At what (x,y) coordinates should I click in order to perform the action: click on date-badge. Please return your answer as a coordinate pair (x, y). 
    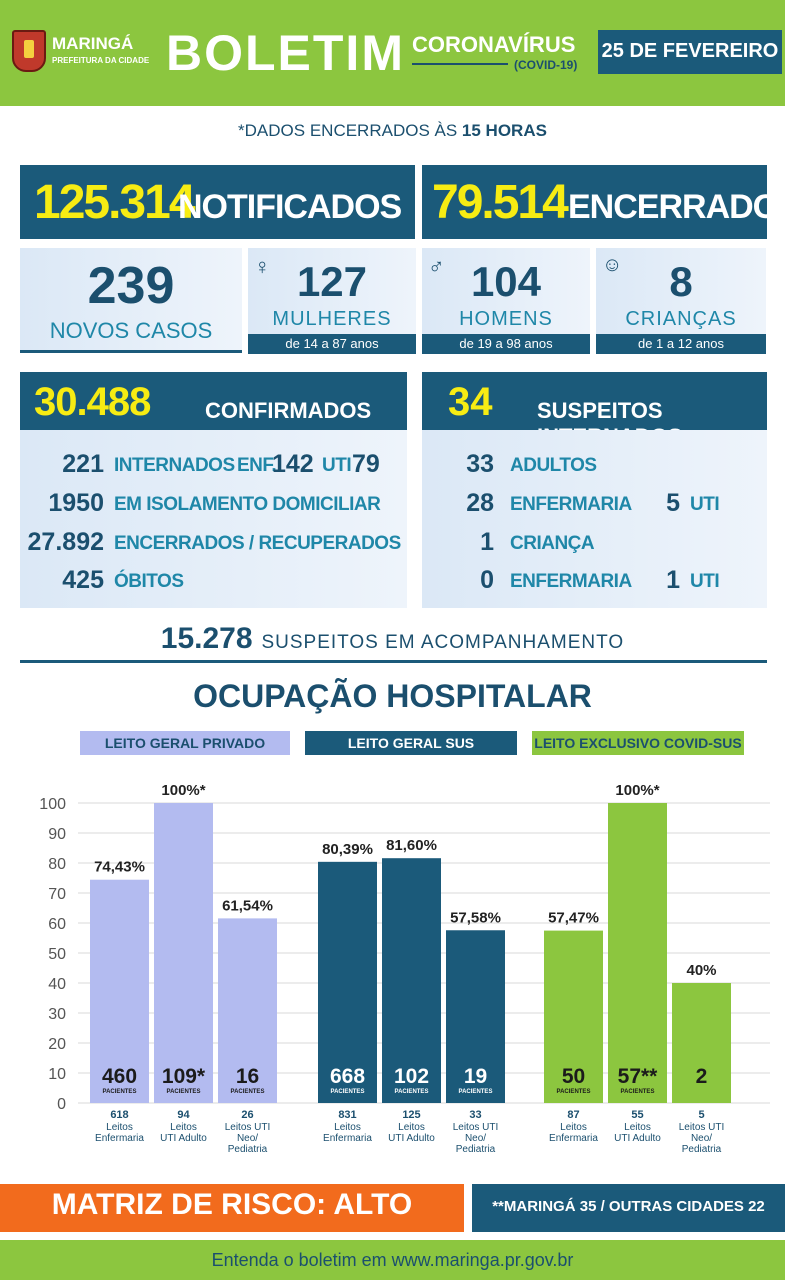
    Looking at the image, I should click on (690, 52).